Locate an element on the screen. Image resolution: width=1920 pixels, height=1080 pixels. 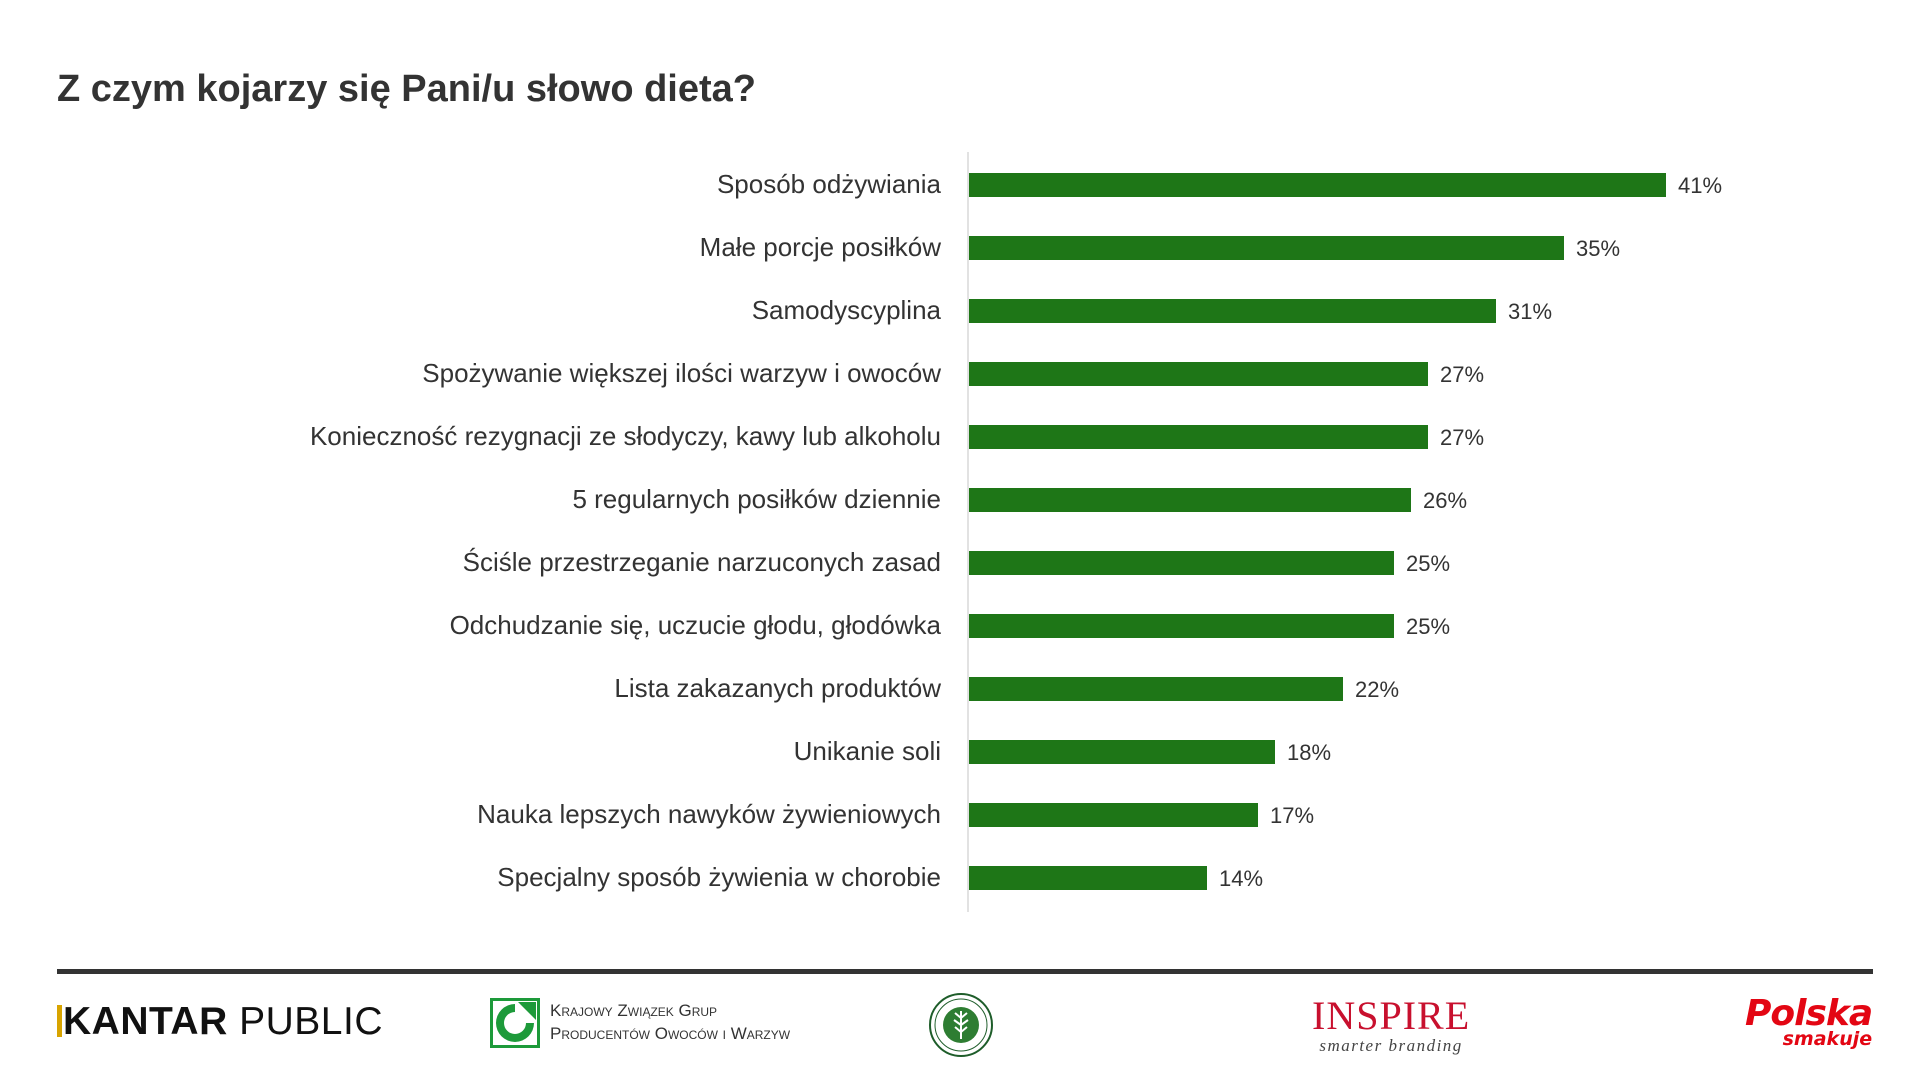
footer-divider is located at coordinates (965, 971).